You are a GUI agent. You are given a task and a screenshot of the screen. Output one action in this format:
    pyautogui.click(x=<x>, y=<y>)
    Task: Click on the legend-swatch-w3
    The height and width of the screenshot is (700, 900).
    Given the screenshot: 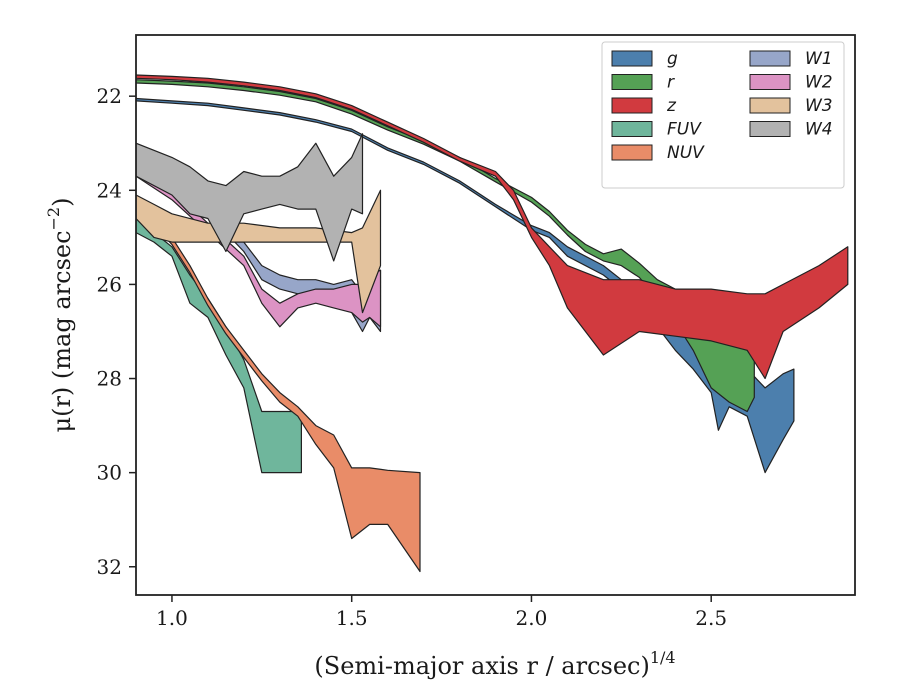 What is the action you would take?
    pyautogui.click(x=770, y=105)
    